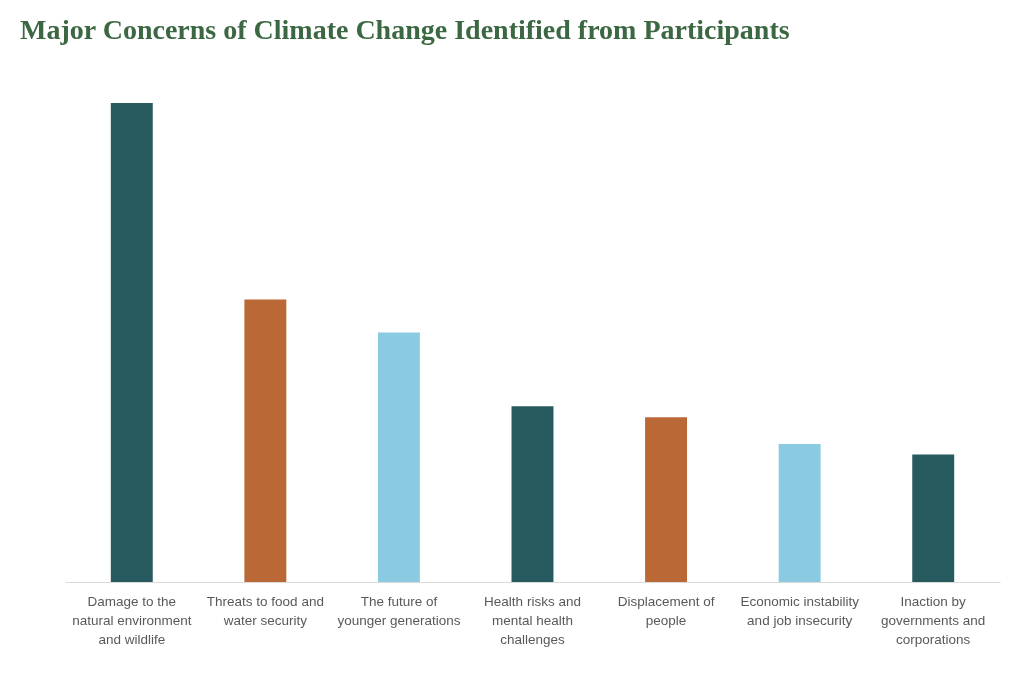  Describe the element at coordinates (265, 610) in the screenshot. I see `x-tick-label: Threats to food and water security` at that location.